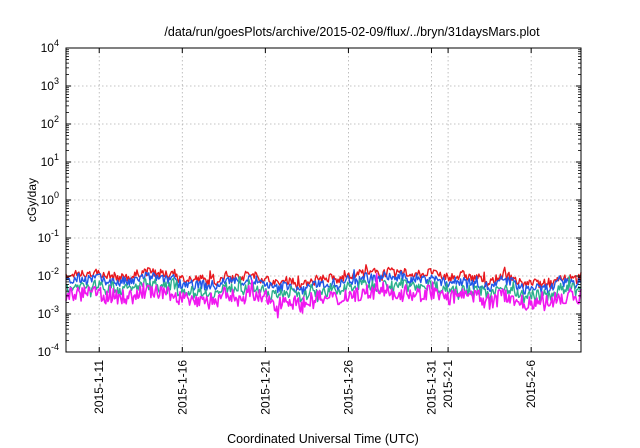  I want to click on y-tick-label: 10¹, so click(50, 160).